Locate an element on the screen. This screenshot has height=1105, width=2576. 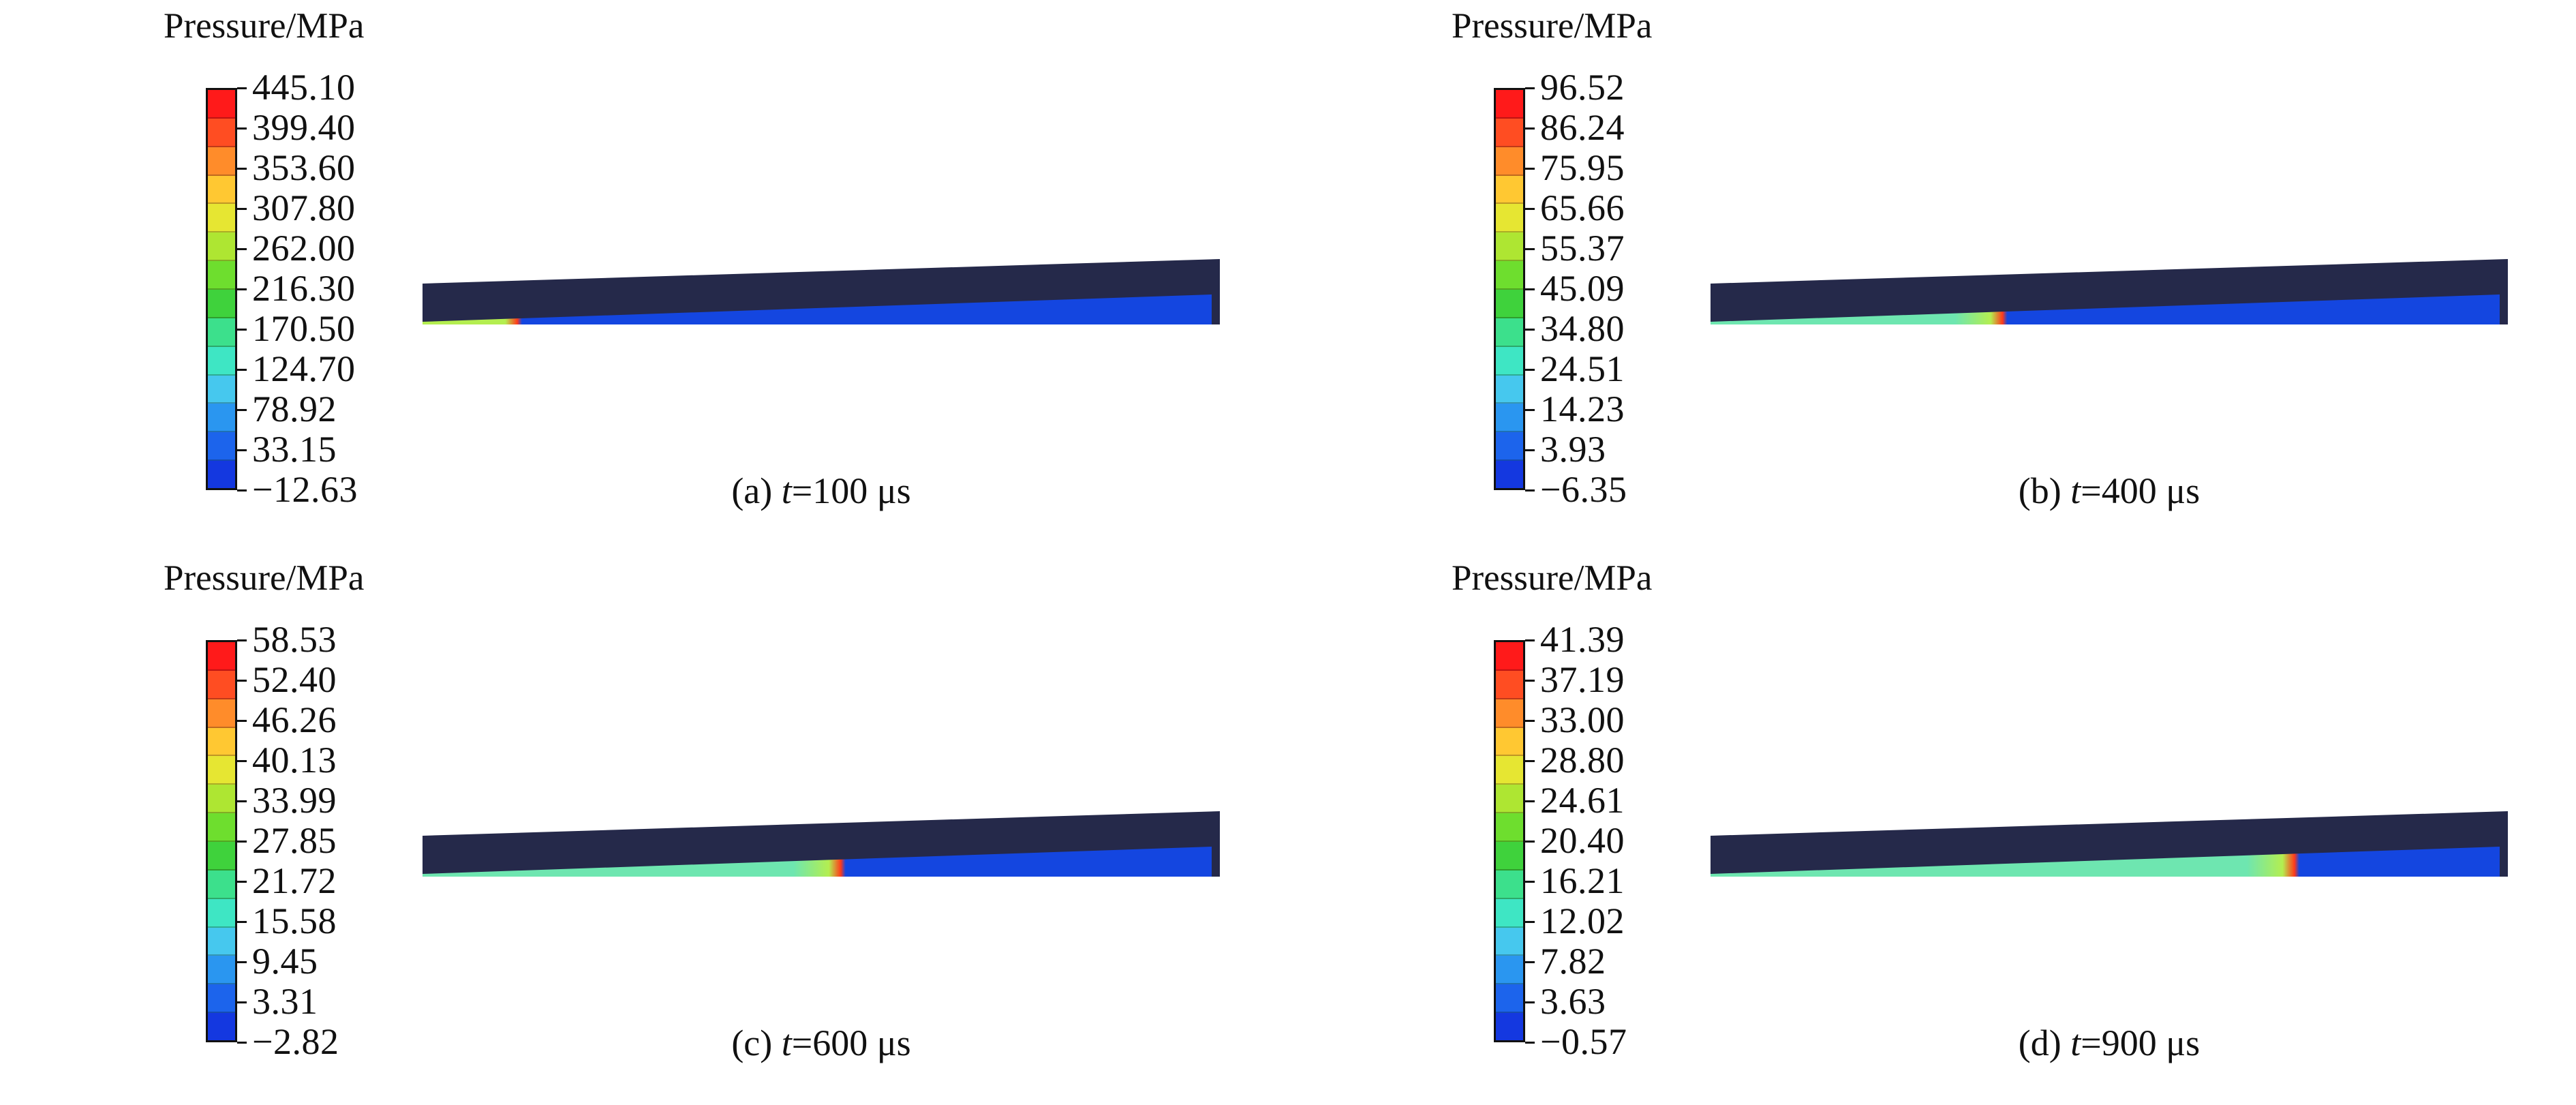
tick-label: 353.60 is located at coordinates (304, 167).